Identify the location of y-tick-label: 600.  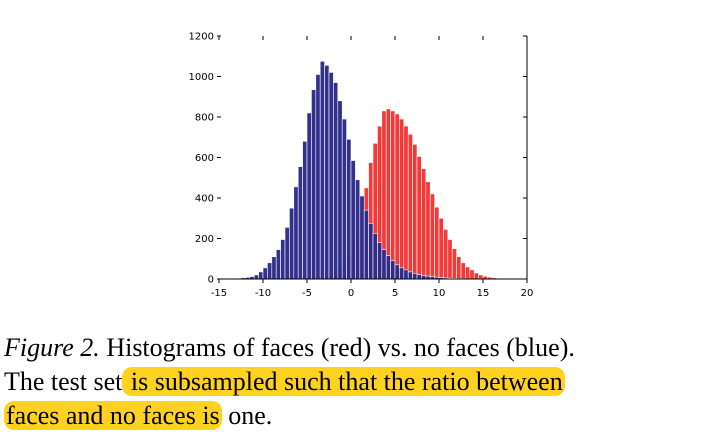
(204, 158).